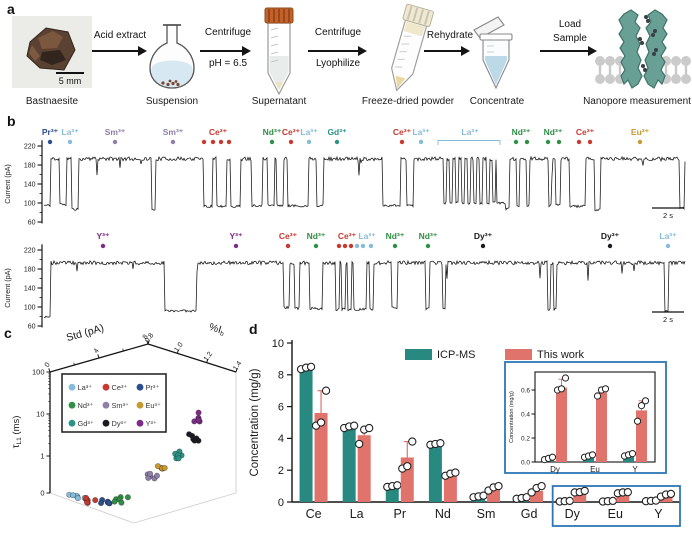  Describe the element at coordinates (570, 24) in the screenshot. I see `arrow-label-load: Load` at that location.